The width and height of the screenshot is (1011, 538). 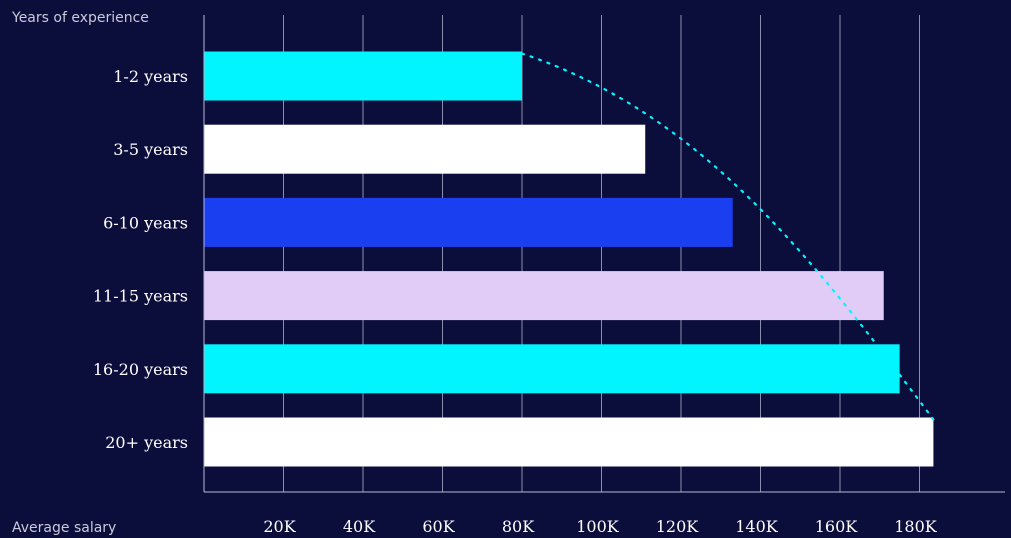 I want to click on category-label: 6-10 years, so click(x=145, y=222).